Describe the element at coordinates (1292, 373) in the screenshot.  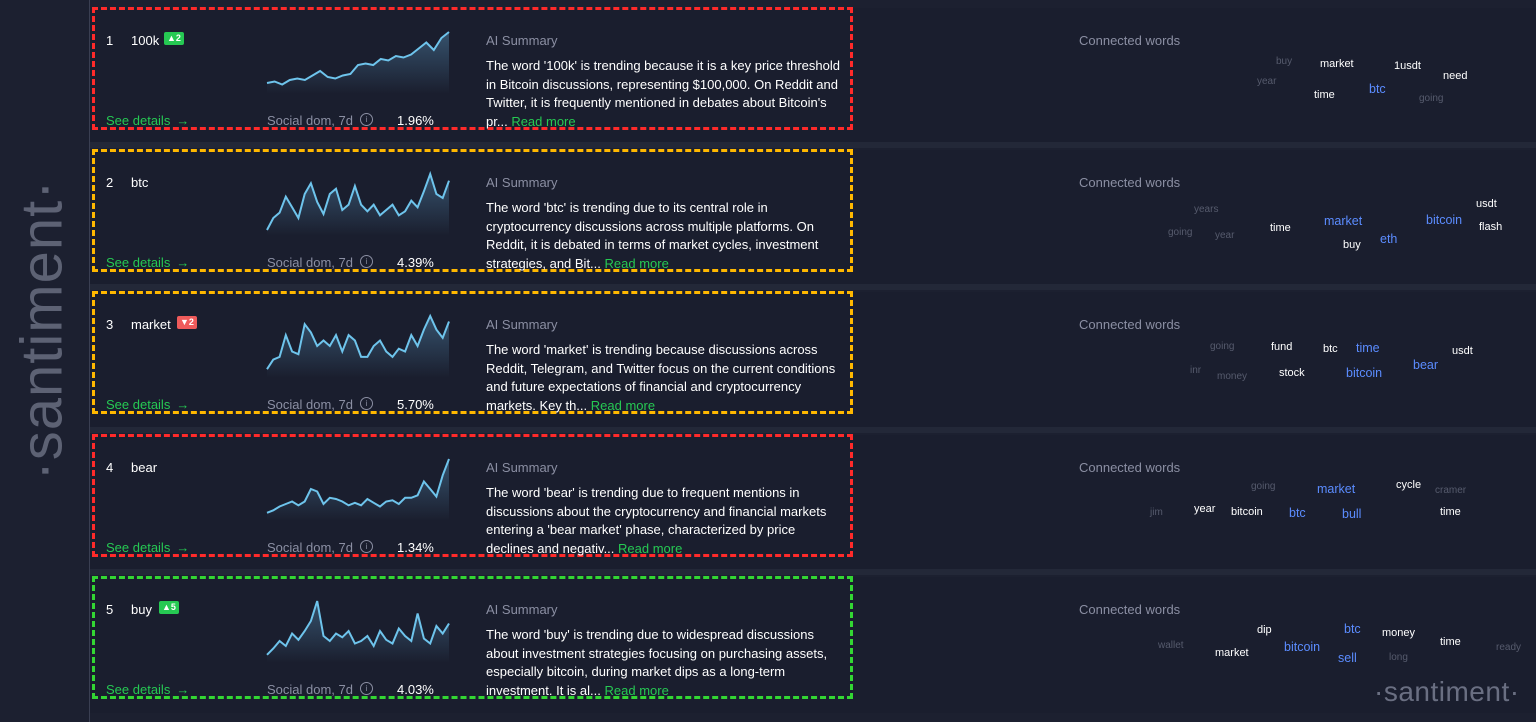
I see `connected-word: stock` at that location.